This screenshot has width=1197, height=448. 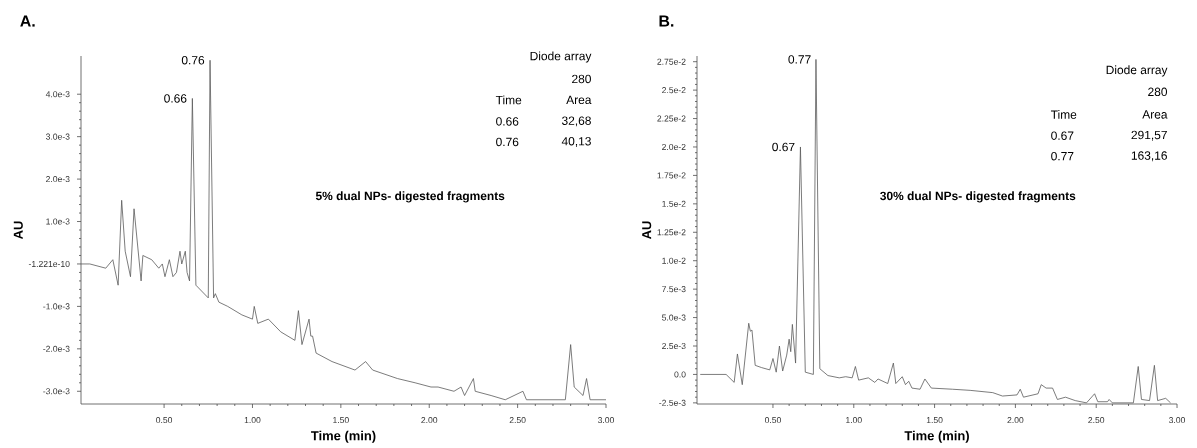 I want to click on y-tick-label: 1.5e-2, so click(x=674, y=203).